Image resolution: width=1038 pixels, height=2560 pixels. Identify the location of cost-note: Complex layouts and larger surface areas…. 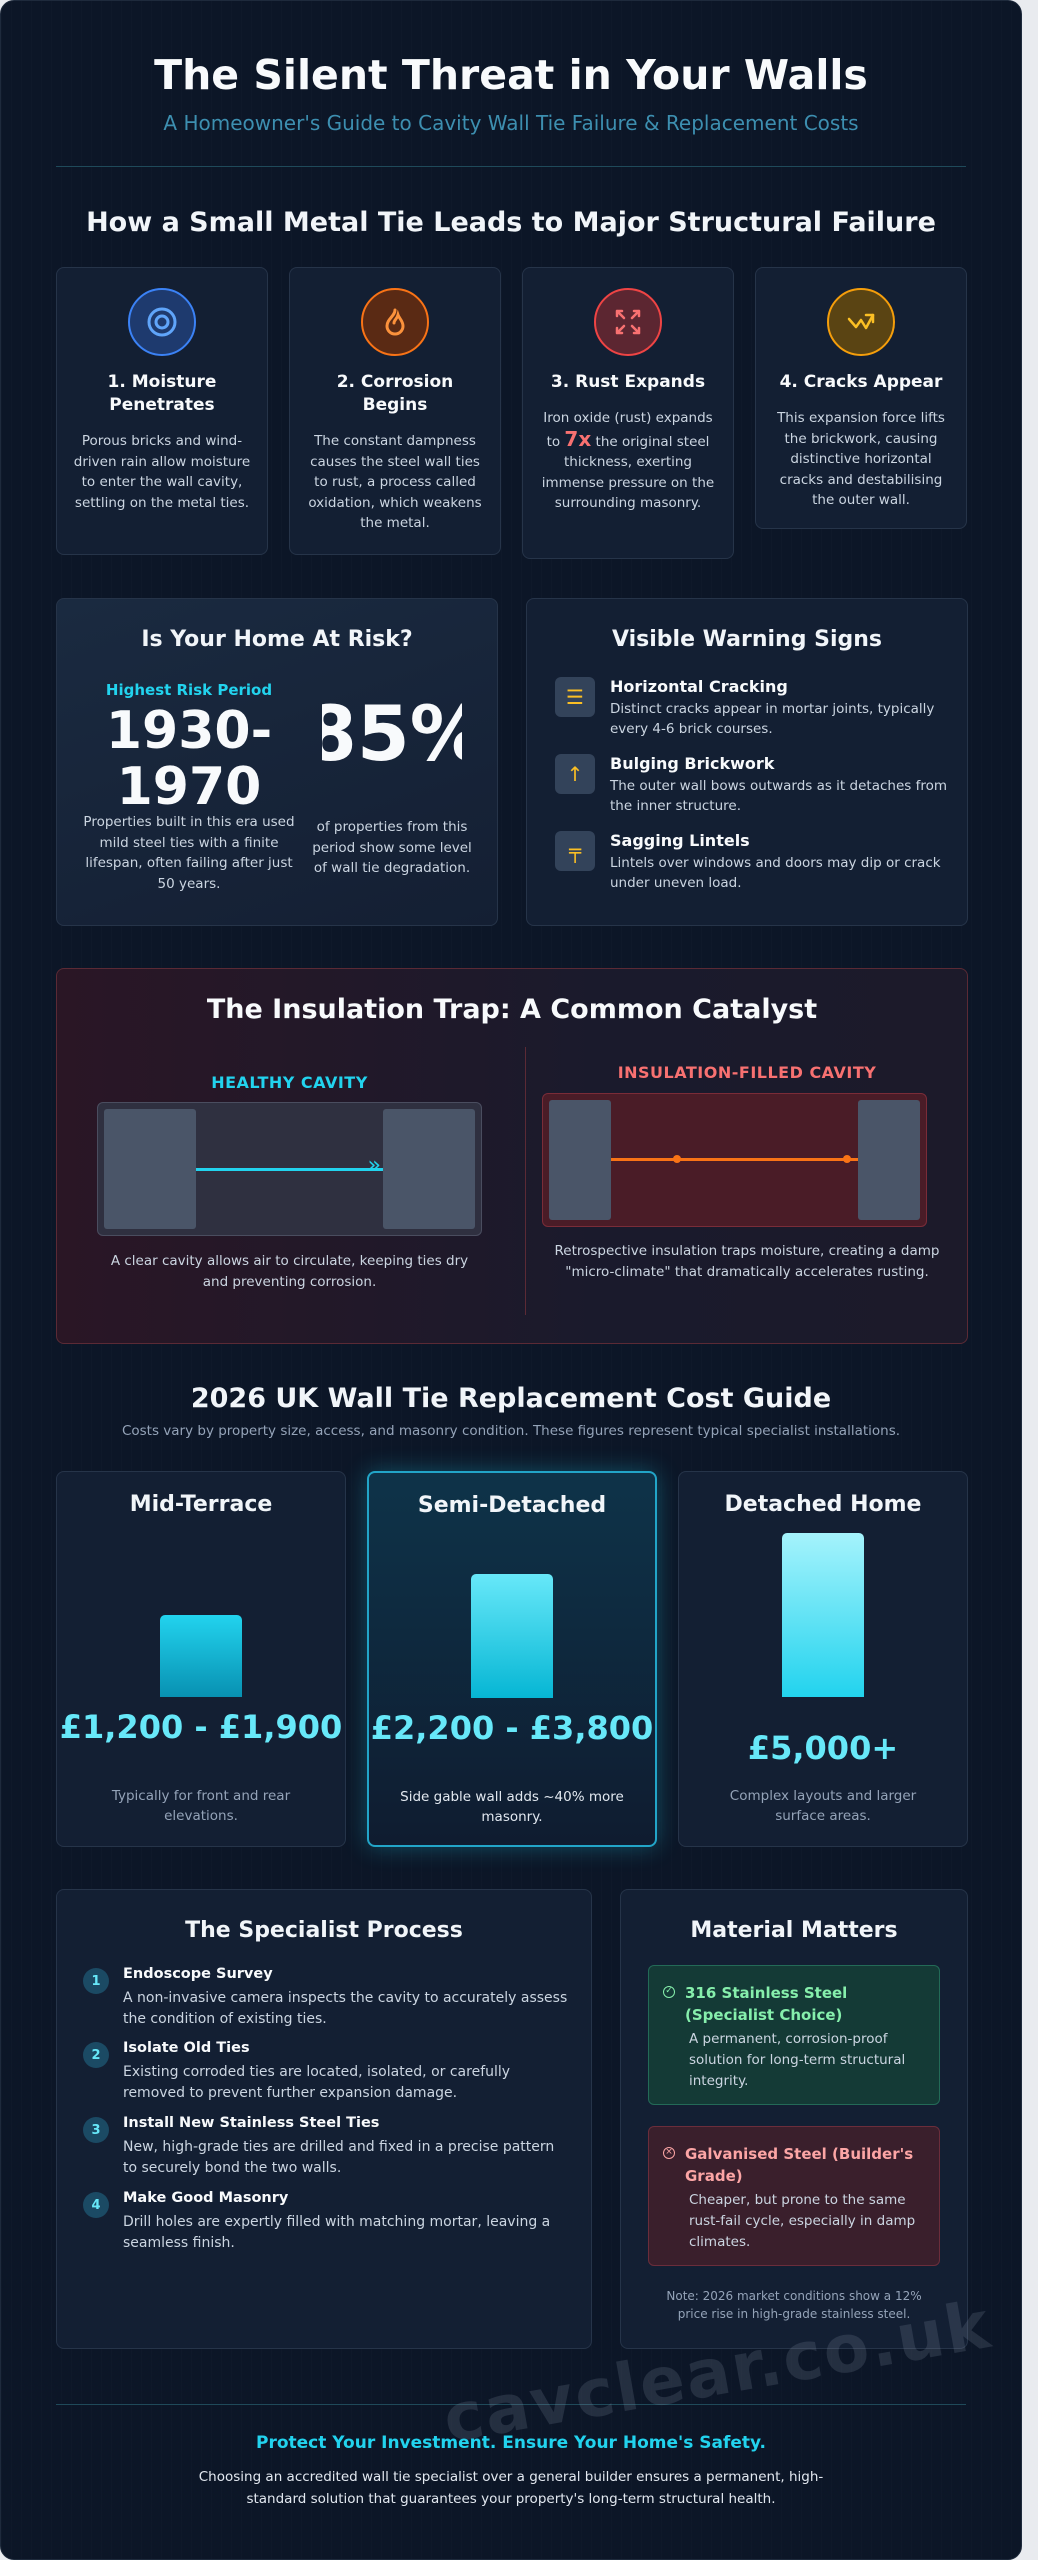
(823, 1806).